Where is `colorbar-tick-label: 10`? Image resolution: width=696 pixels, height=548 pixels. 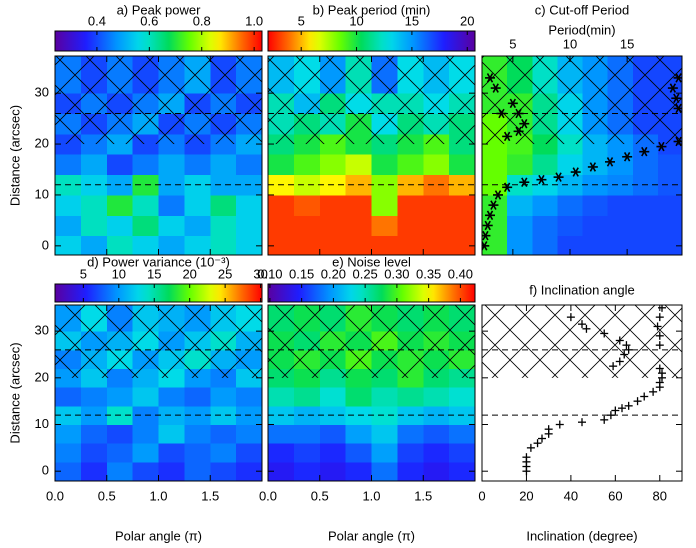 colorbar-tick-label: 10 is located at coordinates (119, 273).